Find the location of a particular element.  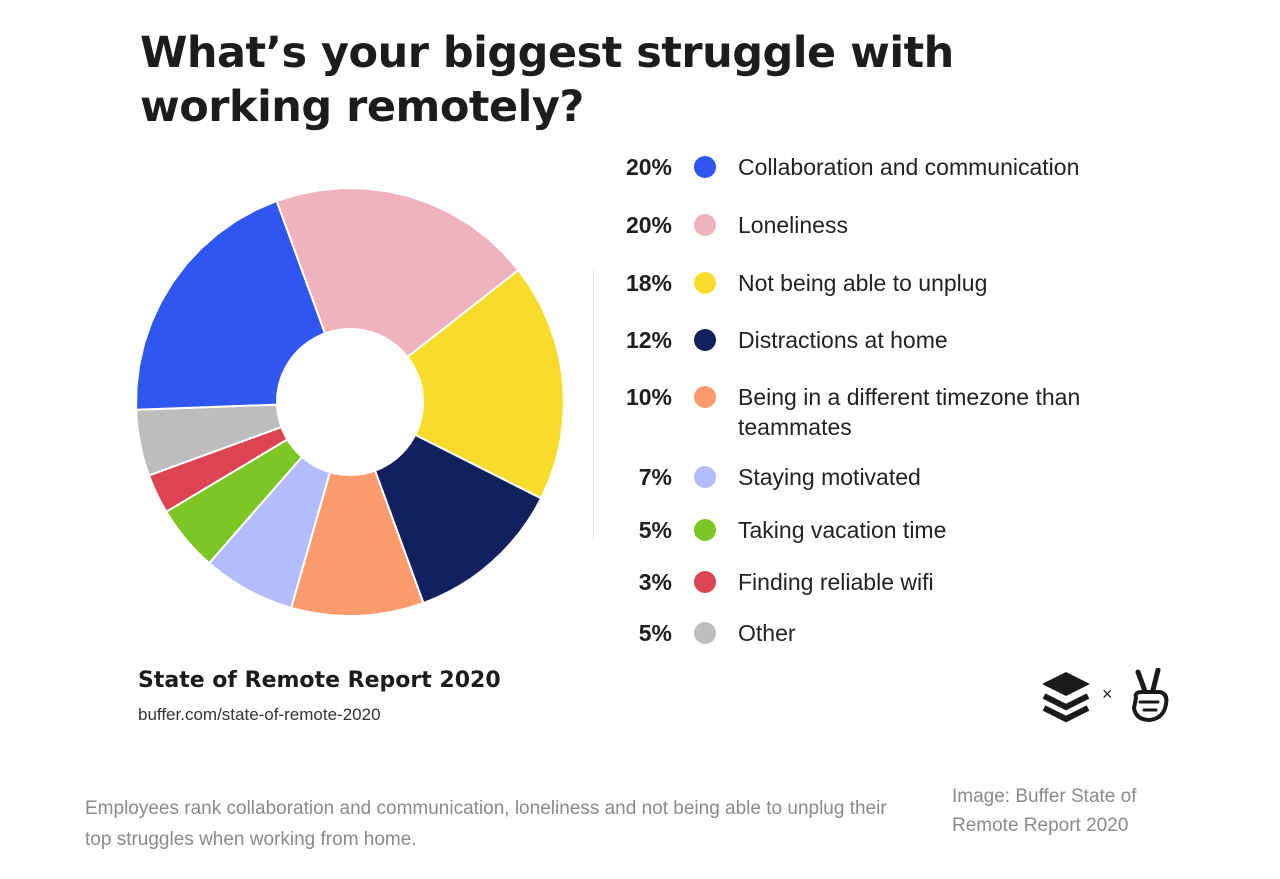

legend-item: 5% Taking vacation time is located at coordinates (869, 530).